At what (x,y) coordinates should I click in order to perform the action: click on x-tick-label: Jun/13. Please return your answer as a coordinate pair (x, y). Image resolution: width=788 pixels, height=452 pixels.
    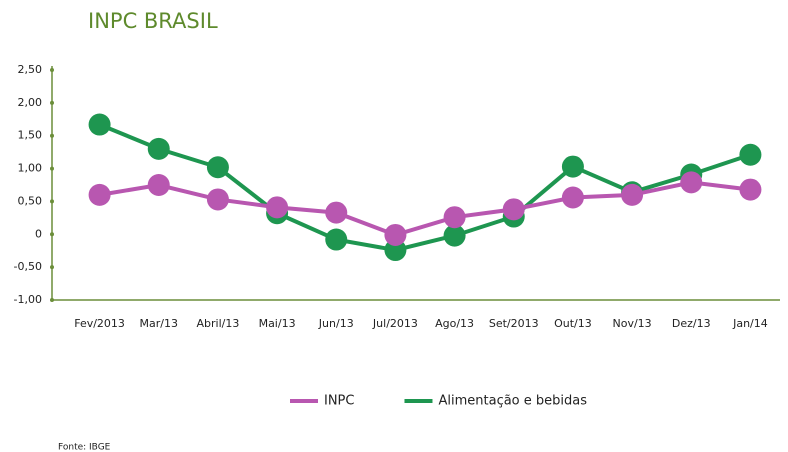
    Looking at the image, I should click on (336, 323).